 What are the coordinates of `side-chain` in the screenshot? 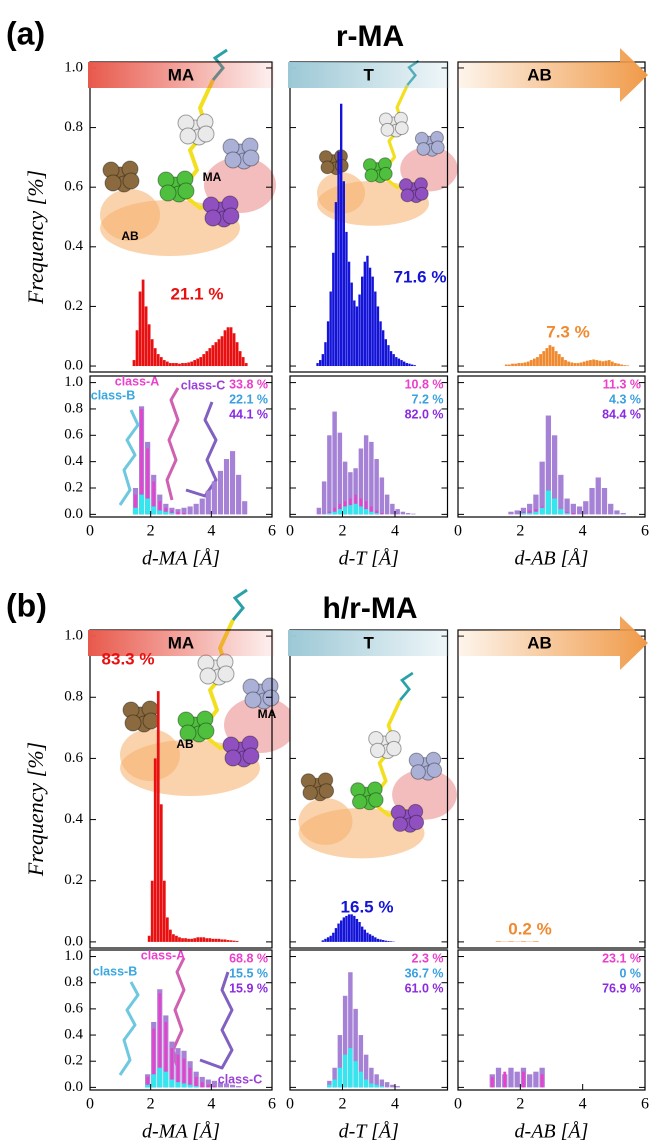 It's located at (406, 686).